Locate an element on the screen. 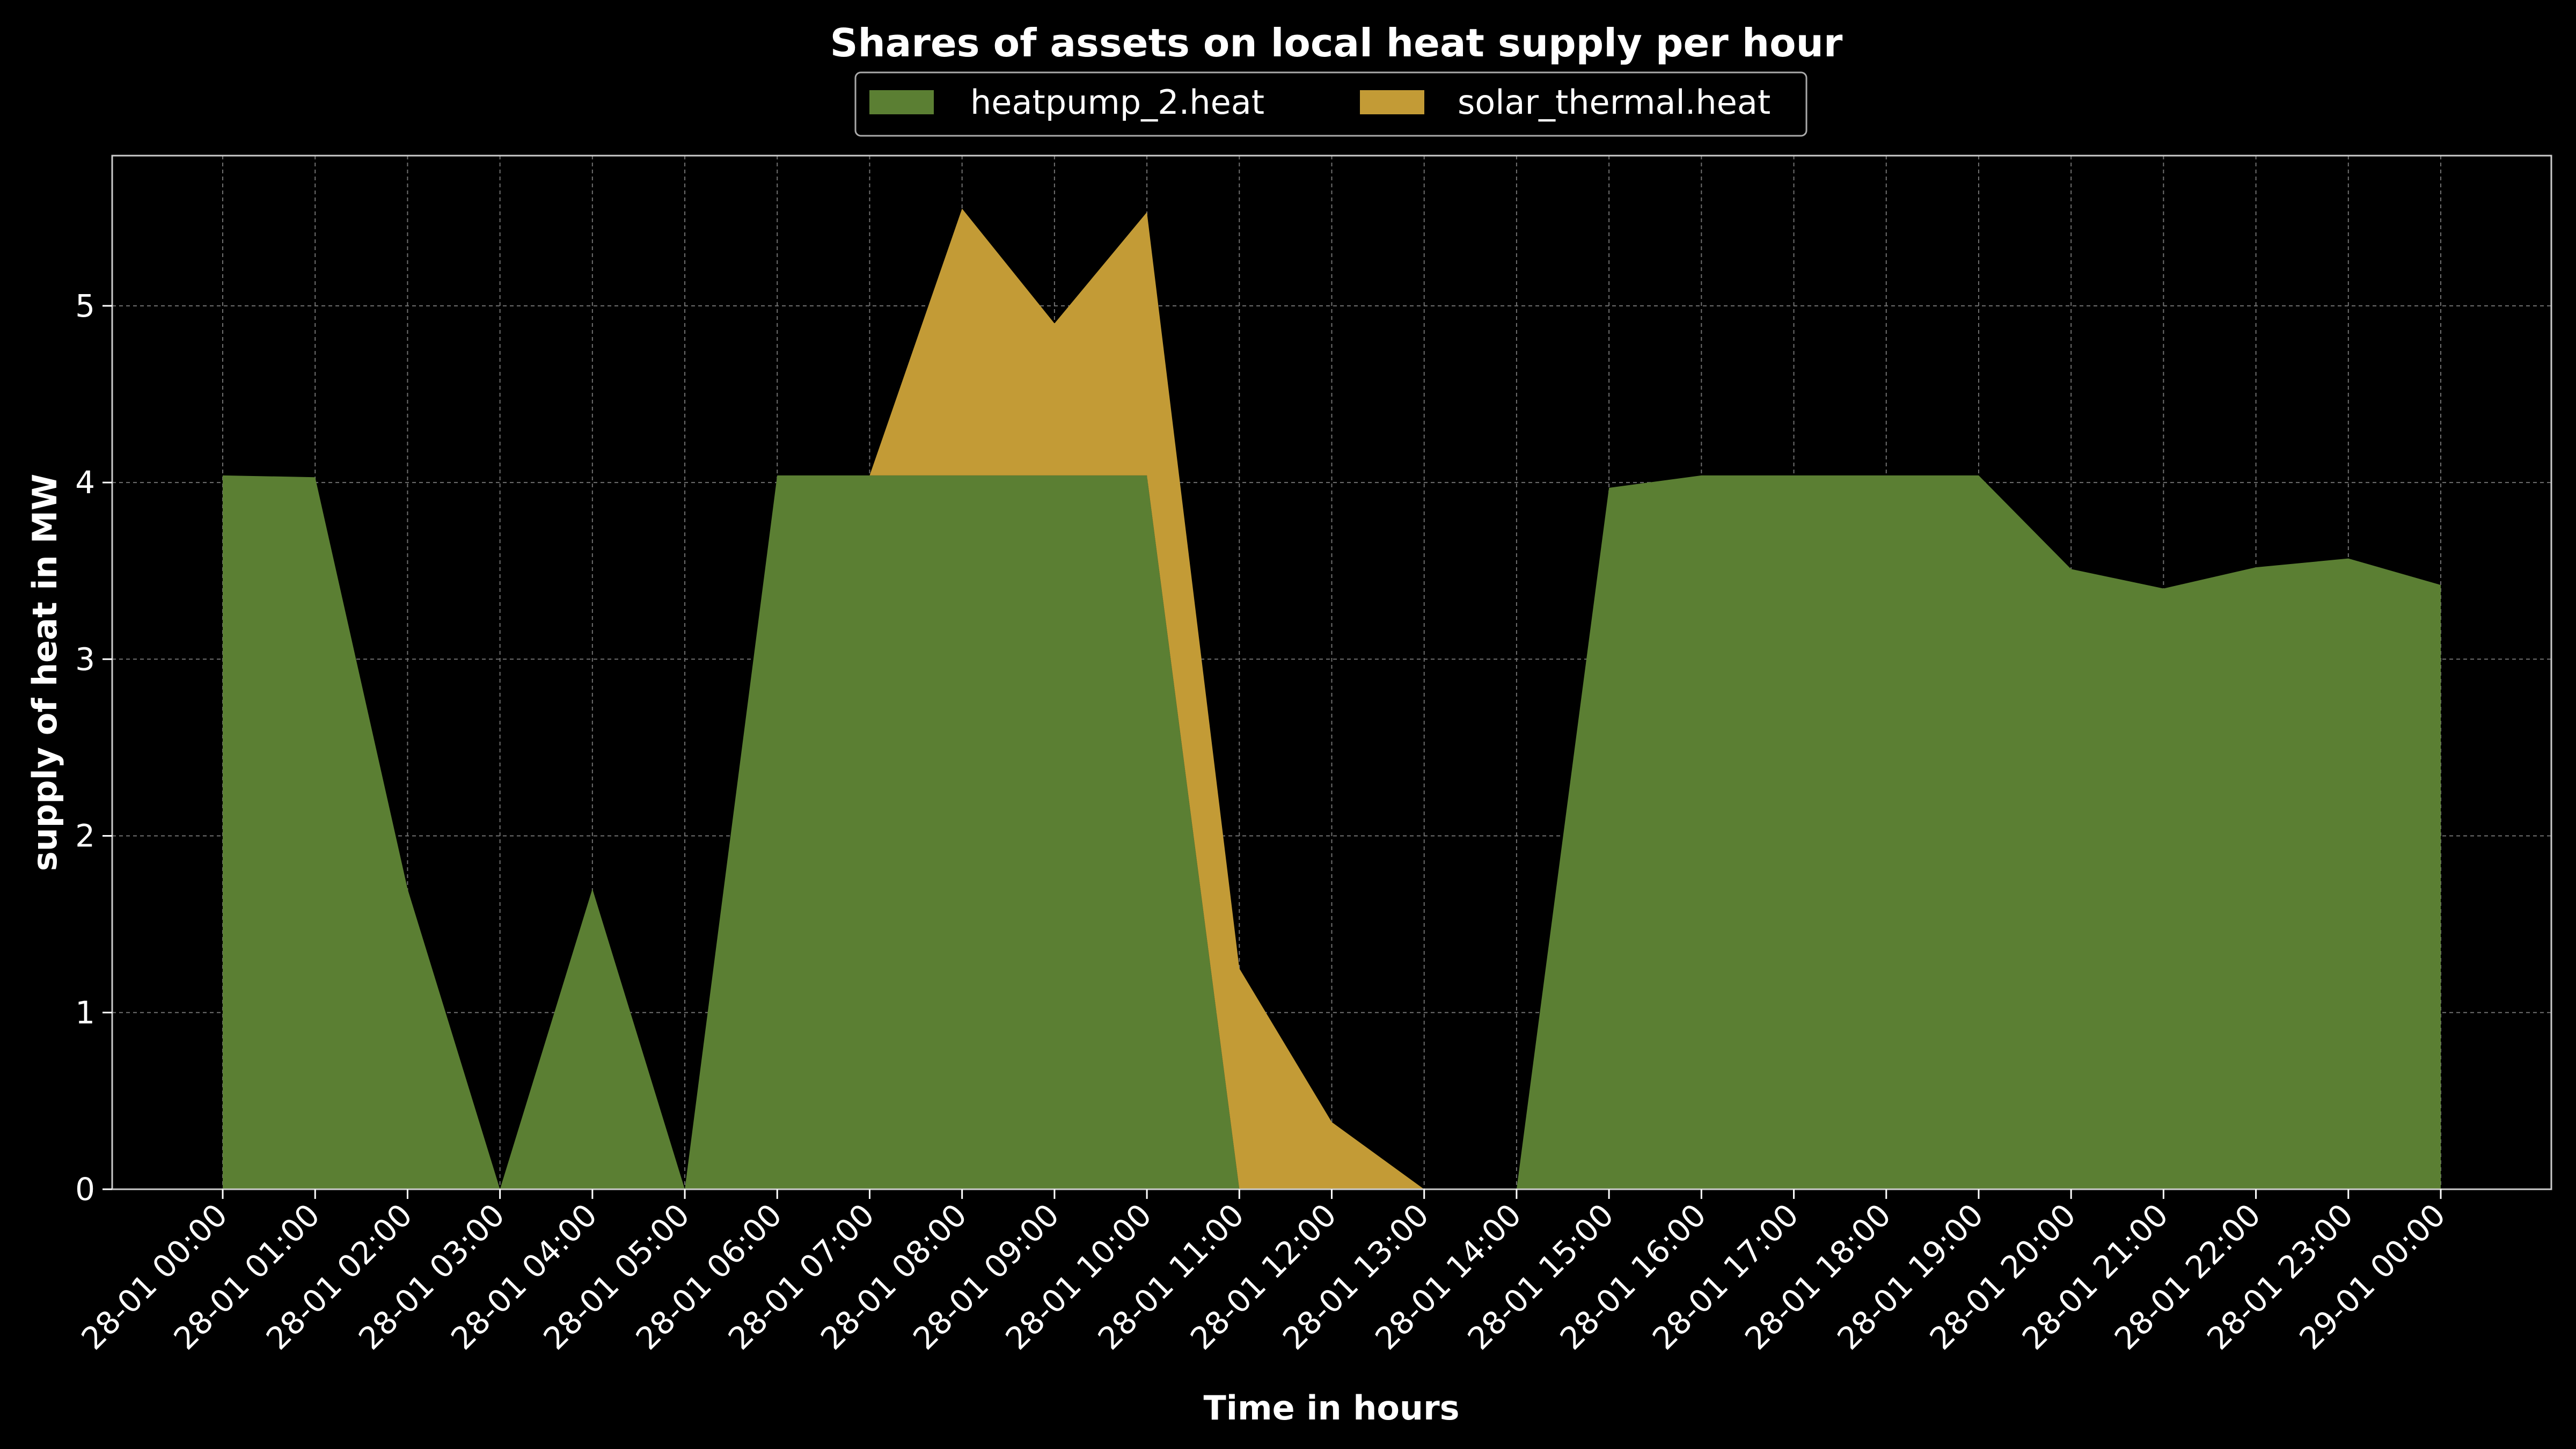  legend-label-solar-thermal: solar_thermal.heat is located at coordinates (1614, 102).